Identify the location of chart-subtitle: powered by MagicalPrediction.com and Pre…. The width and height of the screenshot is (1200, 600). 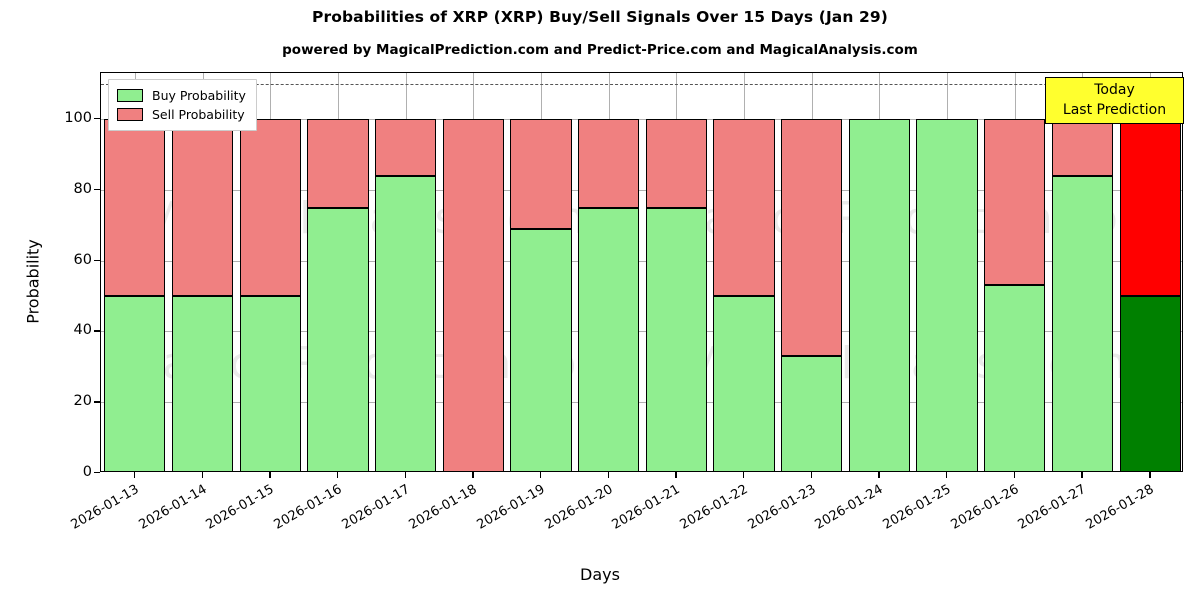
(600, 50).